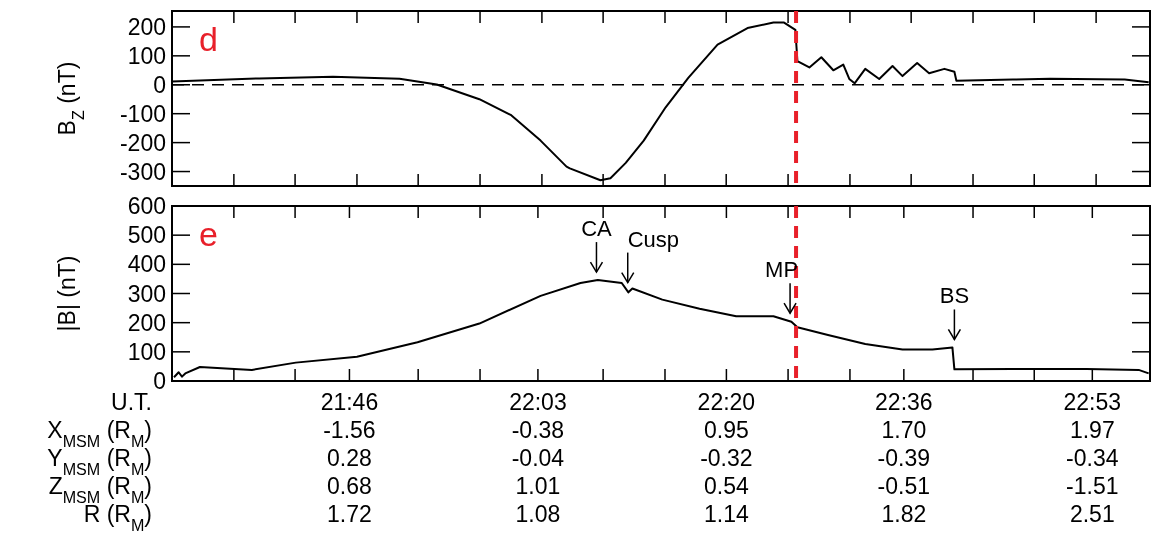 The width and height of the screenshot is (1153, 536). I want to click on y-axis-title: |B| (nT), so click(67, 293).